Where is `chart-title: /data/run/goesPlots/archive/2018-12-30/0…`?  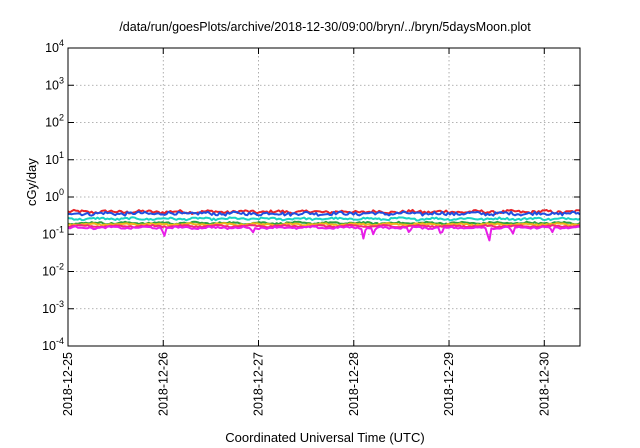
chart-title: /data/run/goesPlots/archive/2018-12-30/0… is located at coordinates (325, 27).